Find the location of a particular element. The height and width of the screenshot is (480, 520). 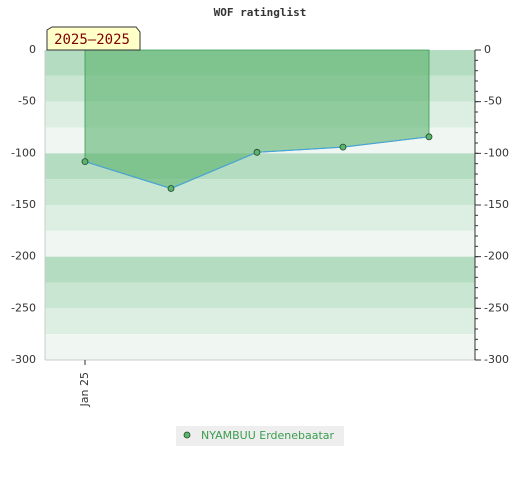

chart-title: WOF ratinglist is located at coordinates (260, 12).